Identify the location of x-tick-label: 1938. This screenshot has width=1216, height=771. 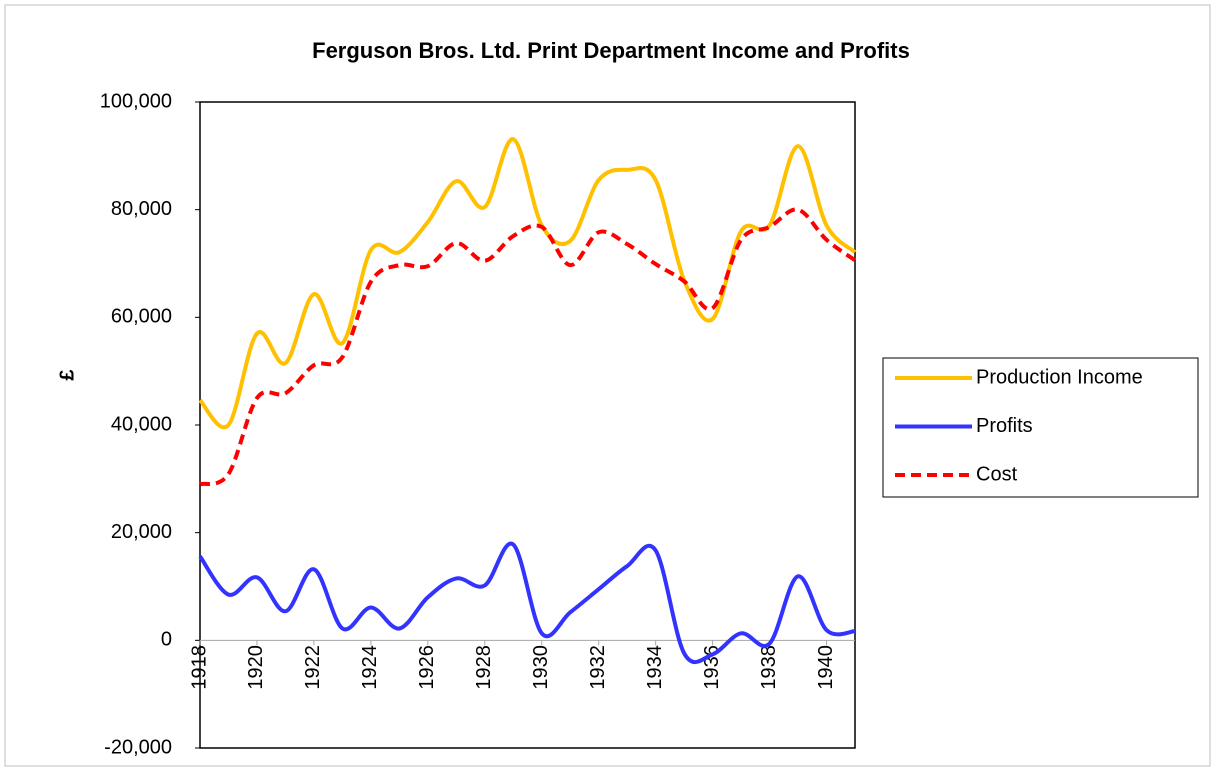
(769, 667).